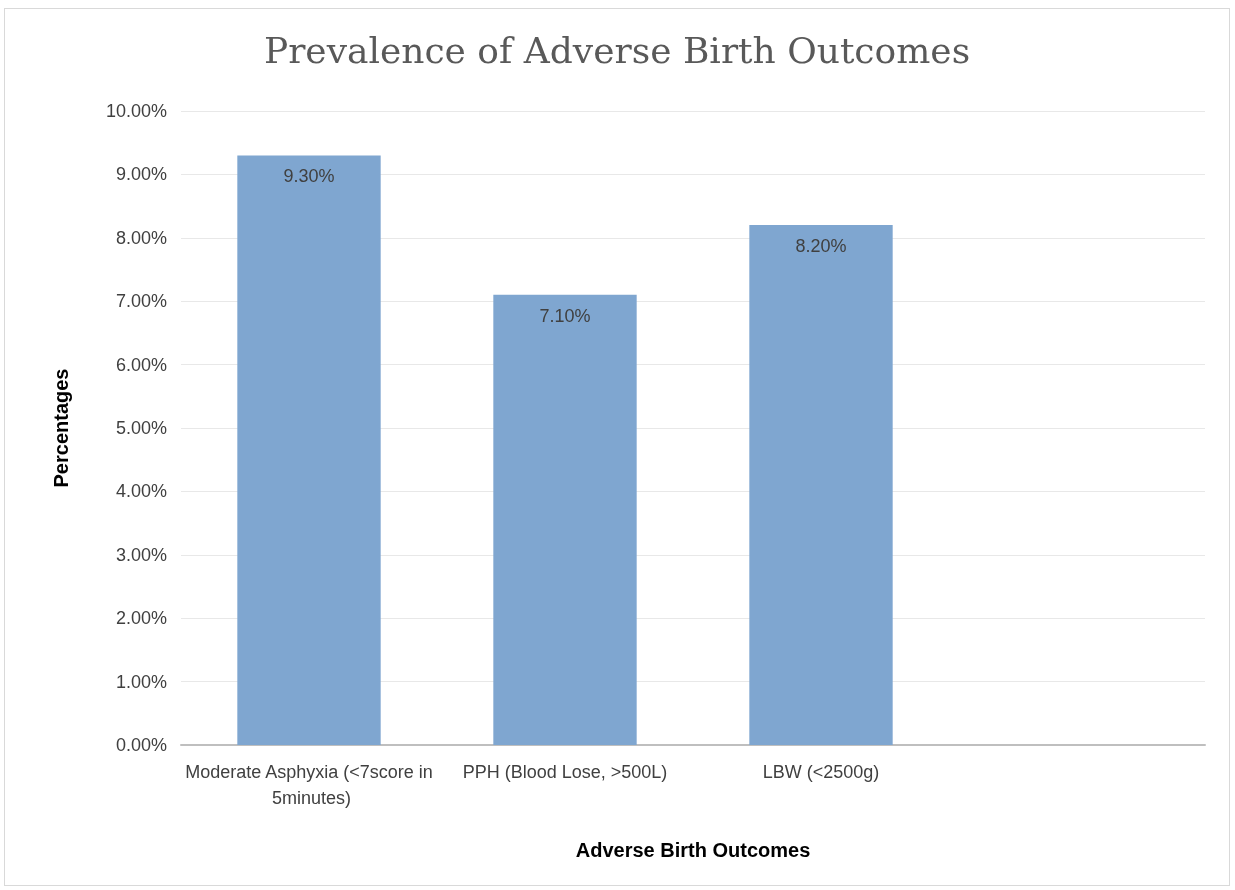 The image size is (1235, 890). Describe the element at coordinates (617, 50) in the screenshot. I see `chart-title: Prevalence of Adverse Birth Outcomes` at that location.